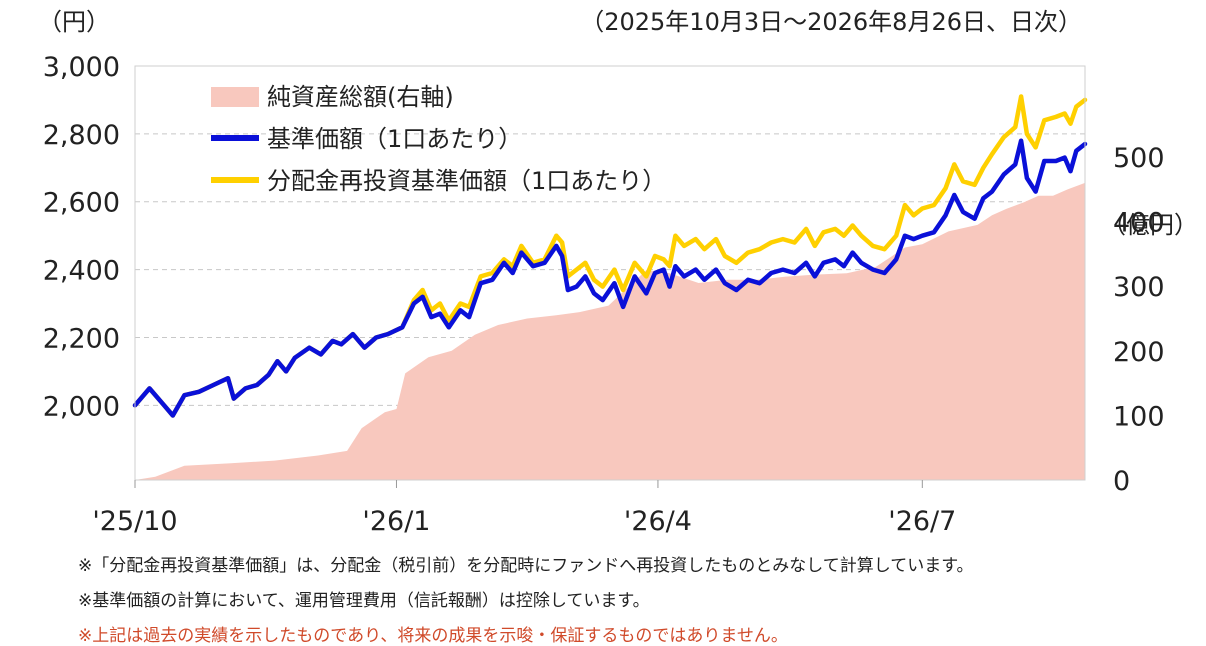  Describe the element at coordinates (1139, 416) in the screenshot. I see `y-right-tick-label: 100` at that location.